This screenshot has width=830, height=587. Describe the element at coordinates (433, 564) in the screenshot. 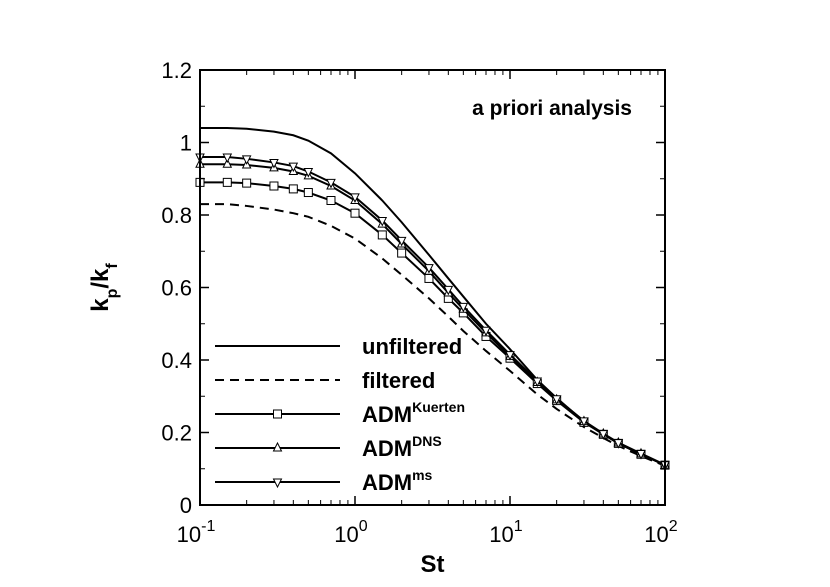

I see `x-axis-label: St` at that location.